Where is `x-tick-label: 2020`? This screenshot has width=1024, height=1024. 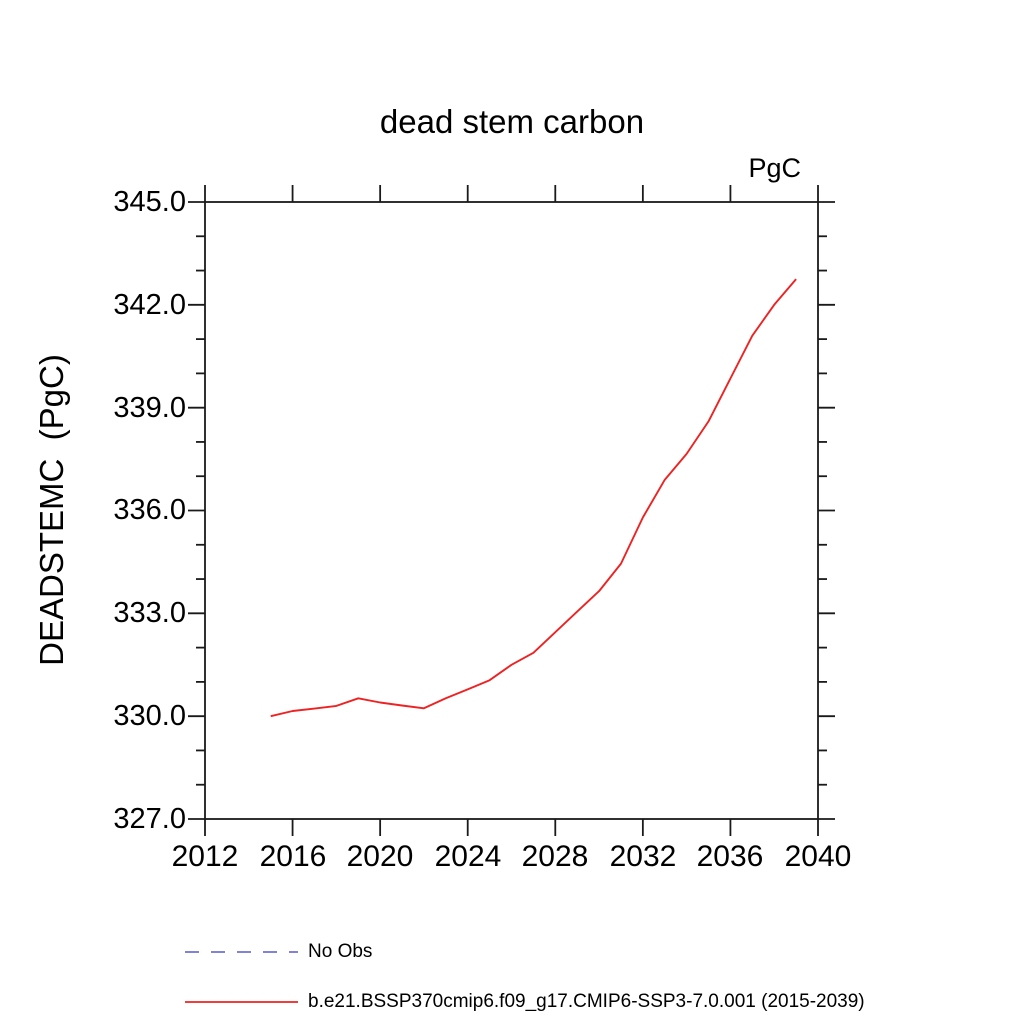
x-tick-label: 2020 is located at coordinates (380, 856).